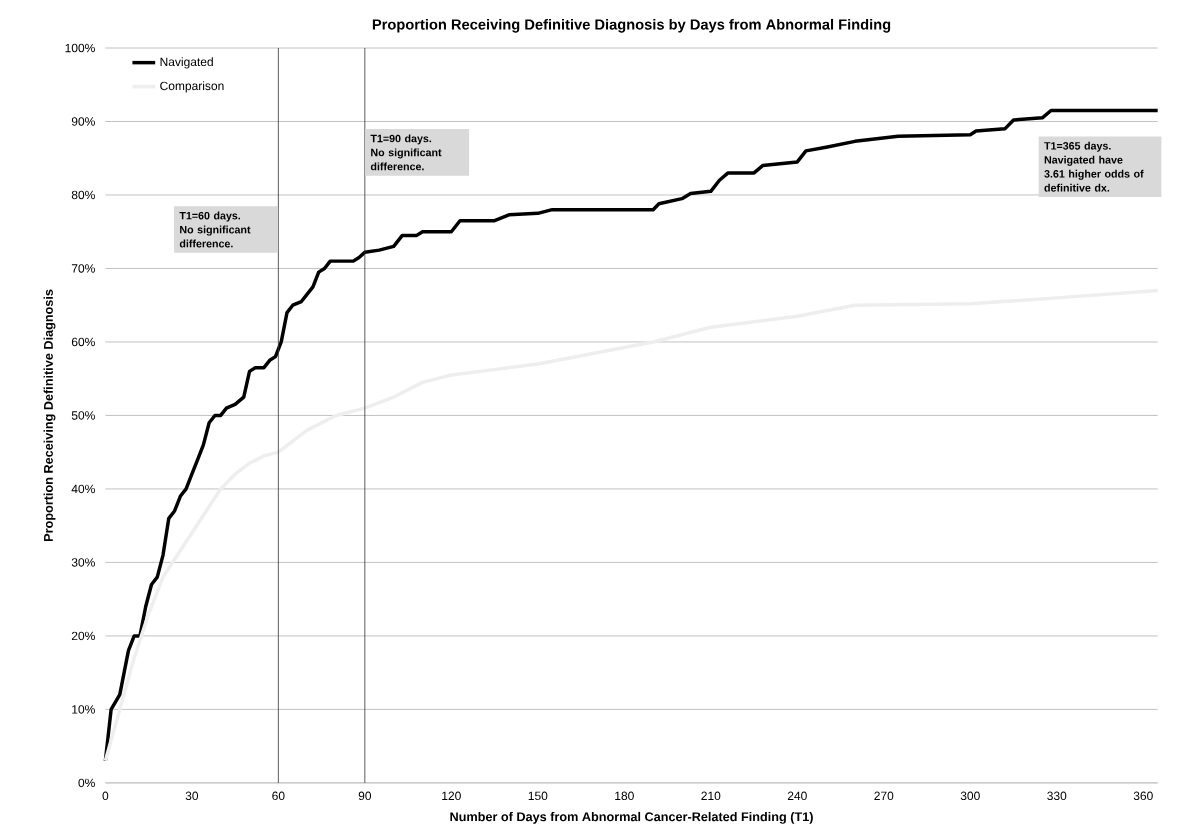 The image size is (1179, 830). What do you see at coordinates (797, 796) in the screenshot?
I see `x-tick-label: 240` at bounding box center [797, 796].